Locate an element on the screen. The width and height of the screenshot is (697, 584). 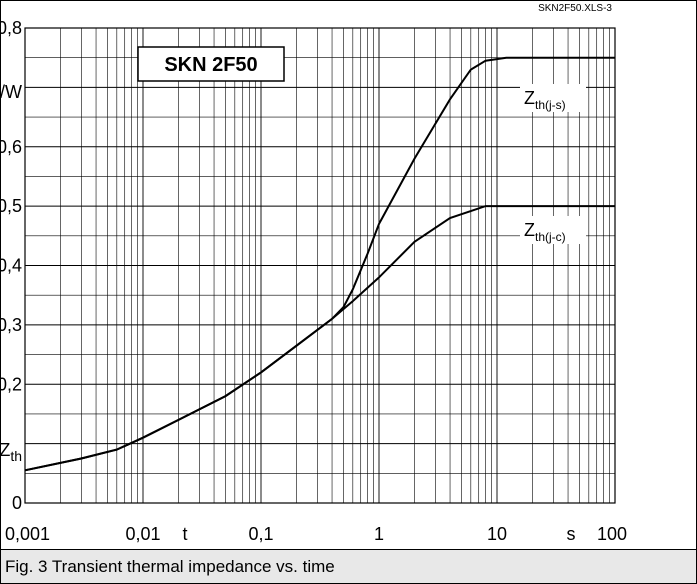
title-box is located at coordinates (211, 64).